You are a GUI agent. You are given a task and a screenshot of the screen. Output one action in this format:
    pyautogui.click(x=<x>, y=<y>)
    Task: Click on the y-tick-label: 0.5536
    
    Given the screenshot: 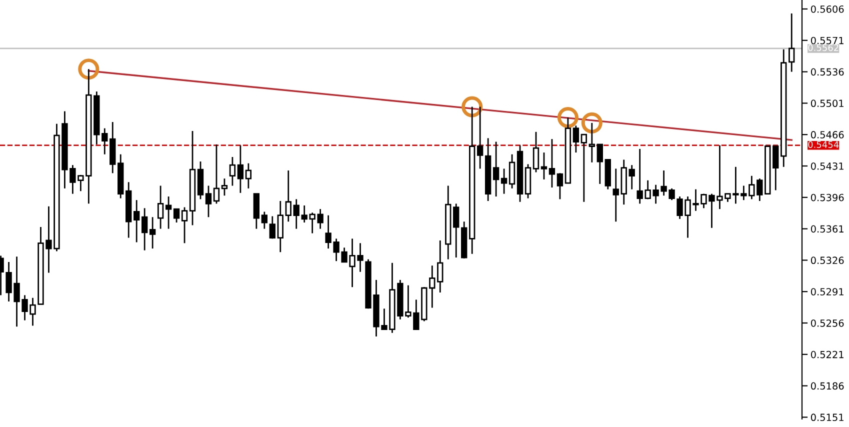 What is the action you would take?
    pyautogui.click(x=827, y=72)
    